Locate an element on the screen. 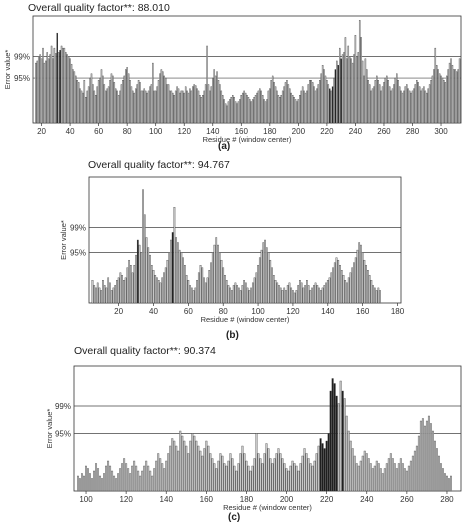 This screenshot has height=524, width=463. chart-a-x-tick-label: 260 is located at coordinates (384, 131).